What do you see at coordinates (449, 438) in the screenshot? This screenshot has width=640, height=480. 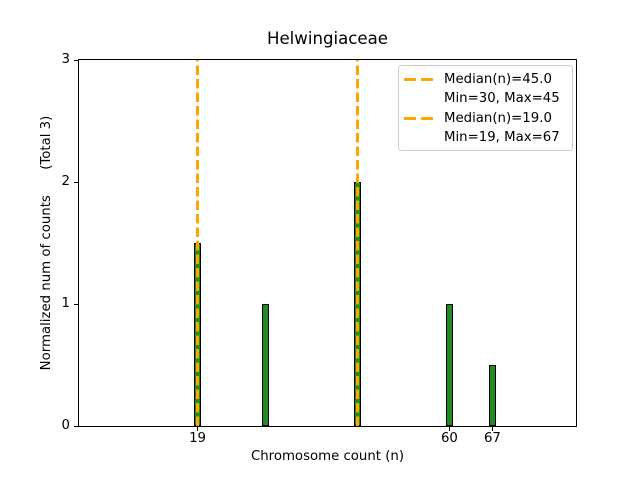 I see `x-tick-label: 60` at bounding box center [449, 438].